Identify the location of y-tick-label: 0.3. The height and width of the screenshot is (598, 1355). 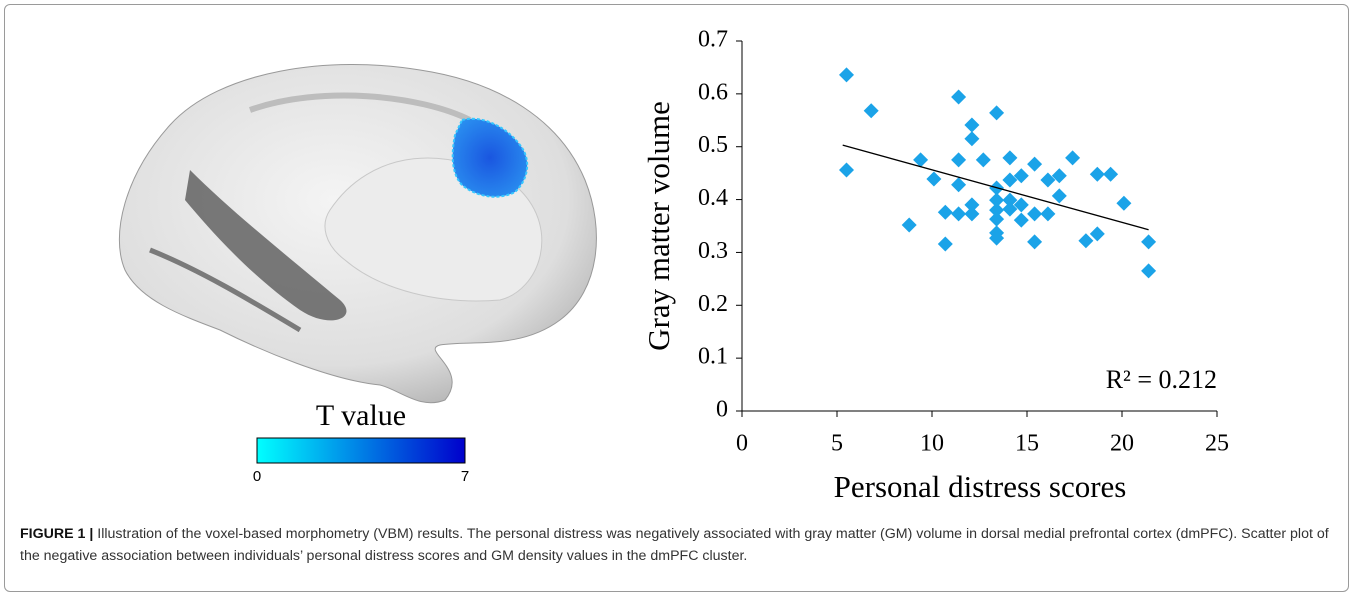
(713, 251).